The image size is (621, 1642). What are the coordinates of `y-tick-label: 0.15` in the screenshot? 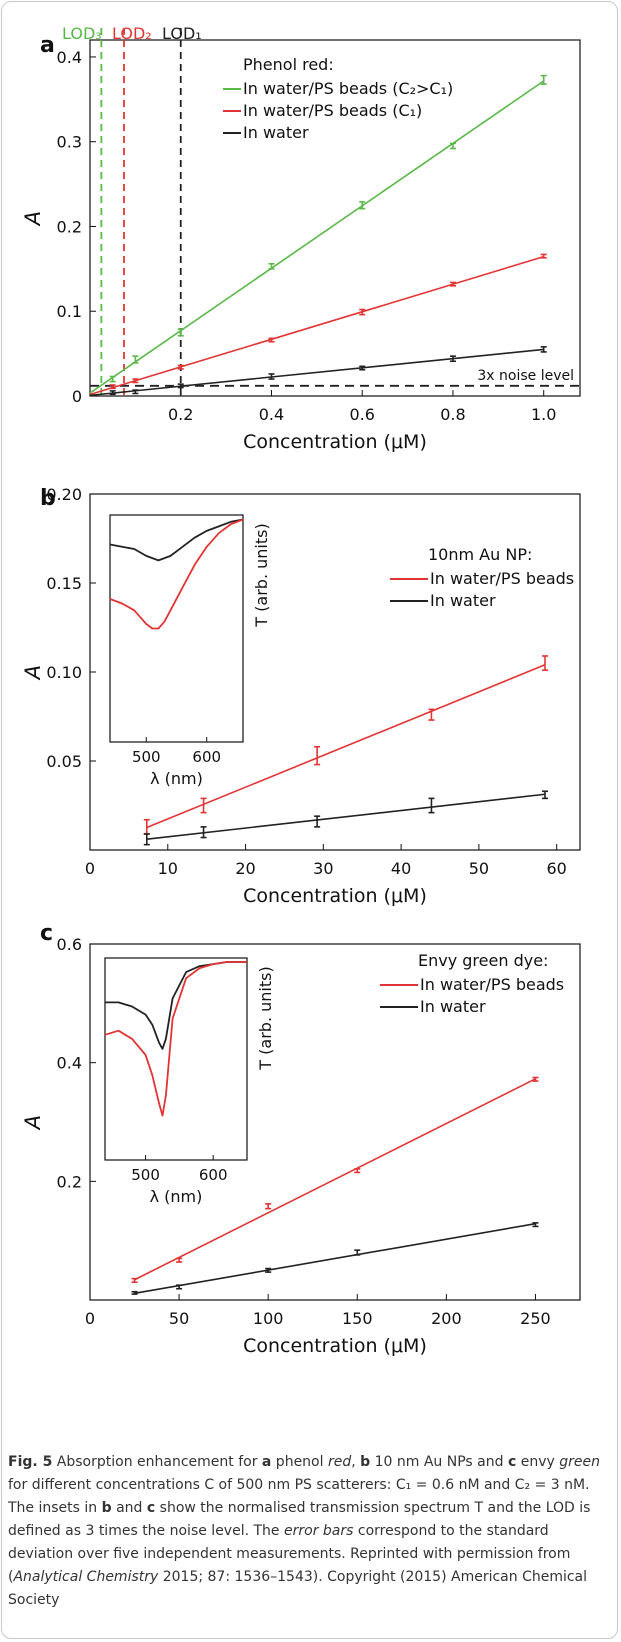 It's located at (64, 583).